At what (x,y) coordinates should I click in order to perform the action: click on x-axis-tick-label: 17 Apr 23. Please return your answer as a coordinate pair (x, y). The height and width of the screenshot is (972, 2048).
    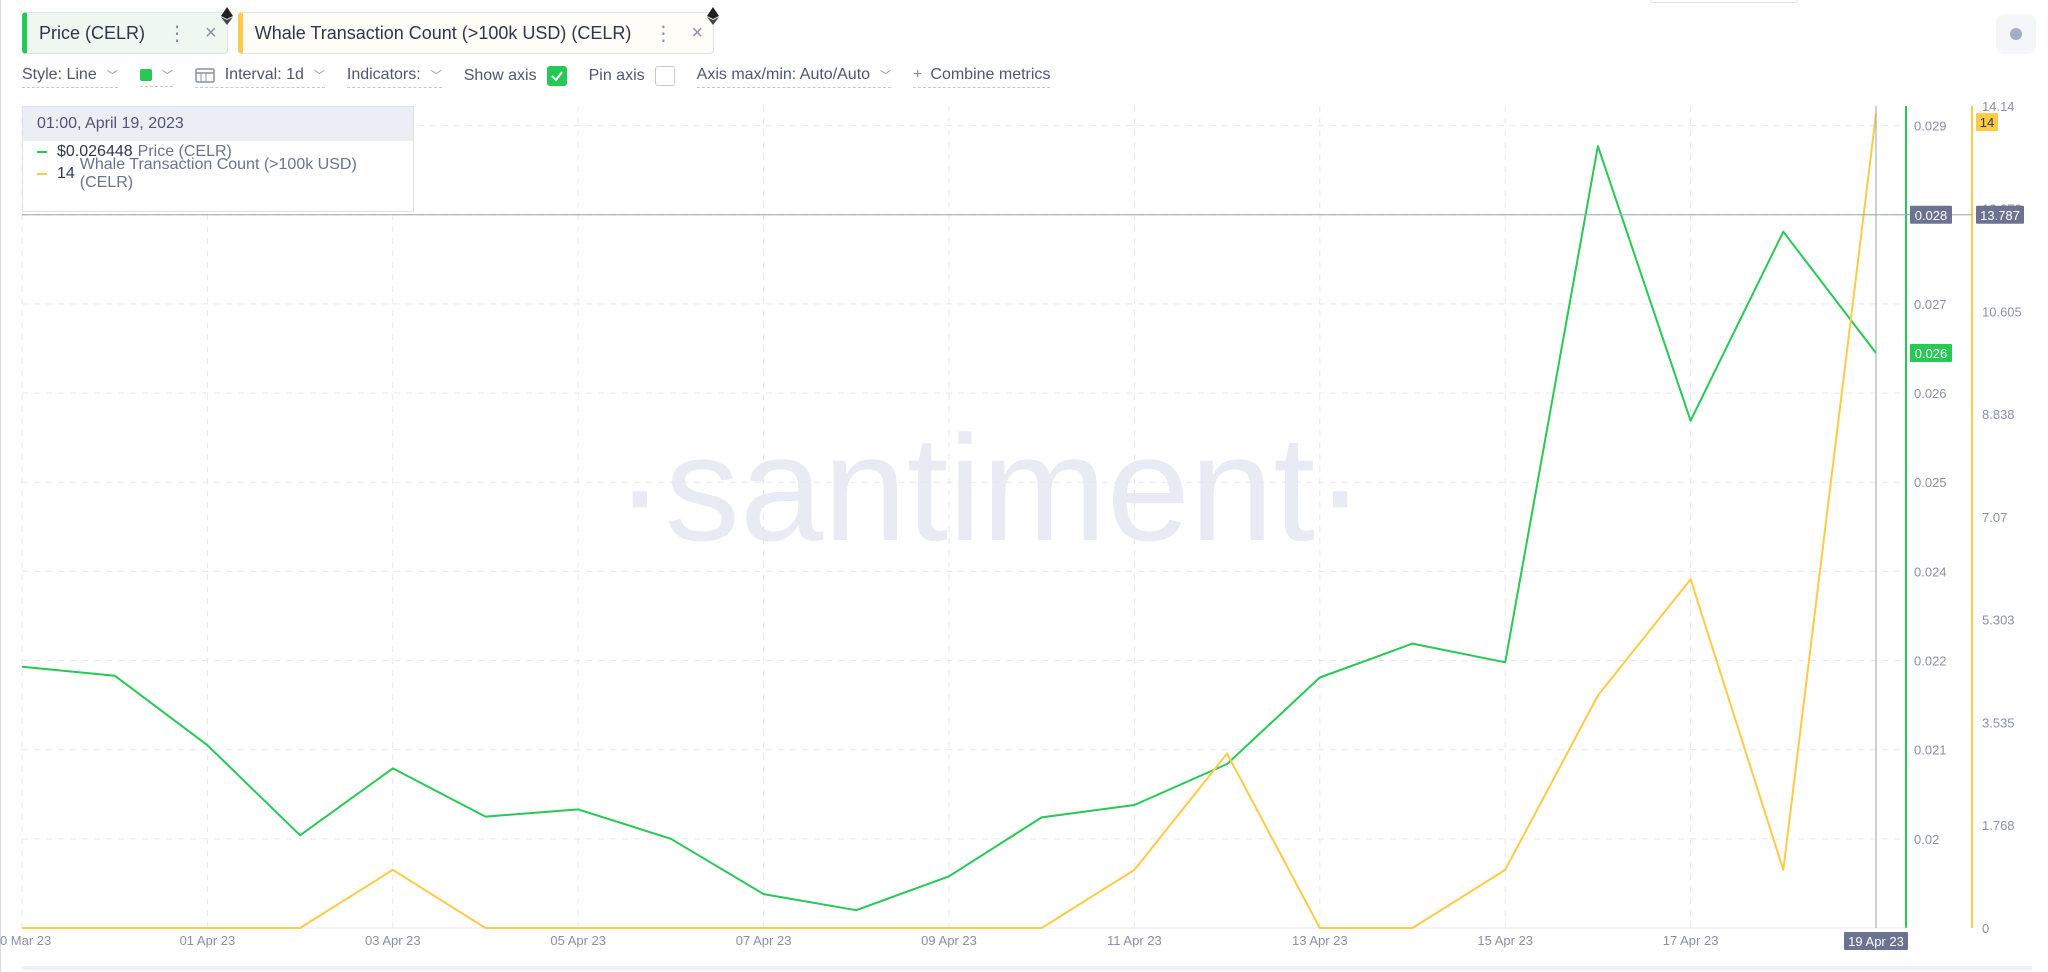
    Looking at the image, I should click on (1691, 940).